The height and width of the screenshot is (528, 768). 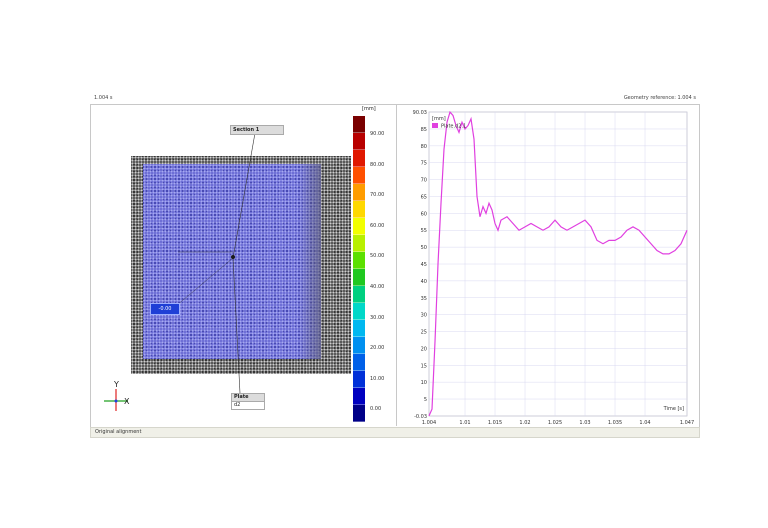 What do you see at coordinates (377, 195) in the screenshot?
I see `colorbar-tick-label: 70.00` at bounding box center [377, 195].